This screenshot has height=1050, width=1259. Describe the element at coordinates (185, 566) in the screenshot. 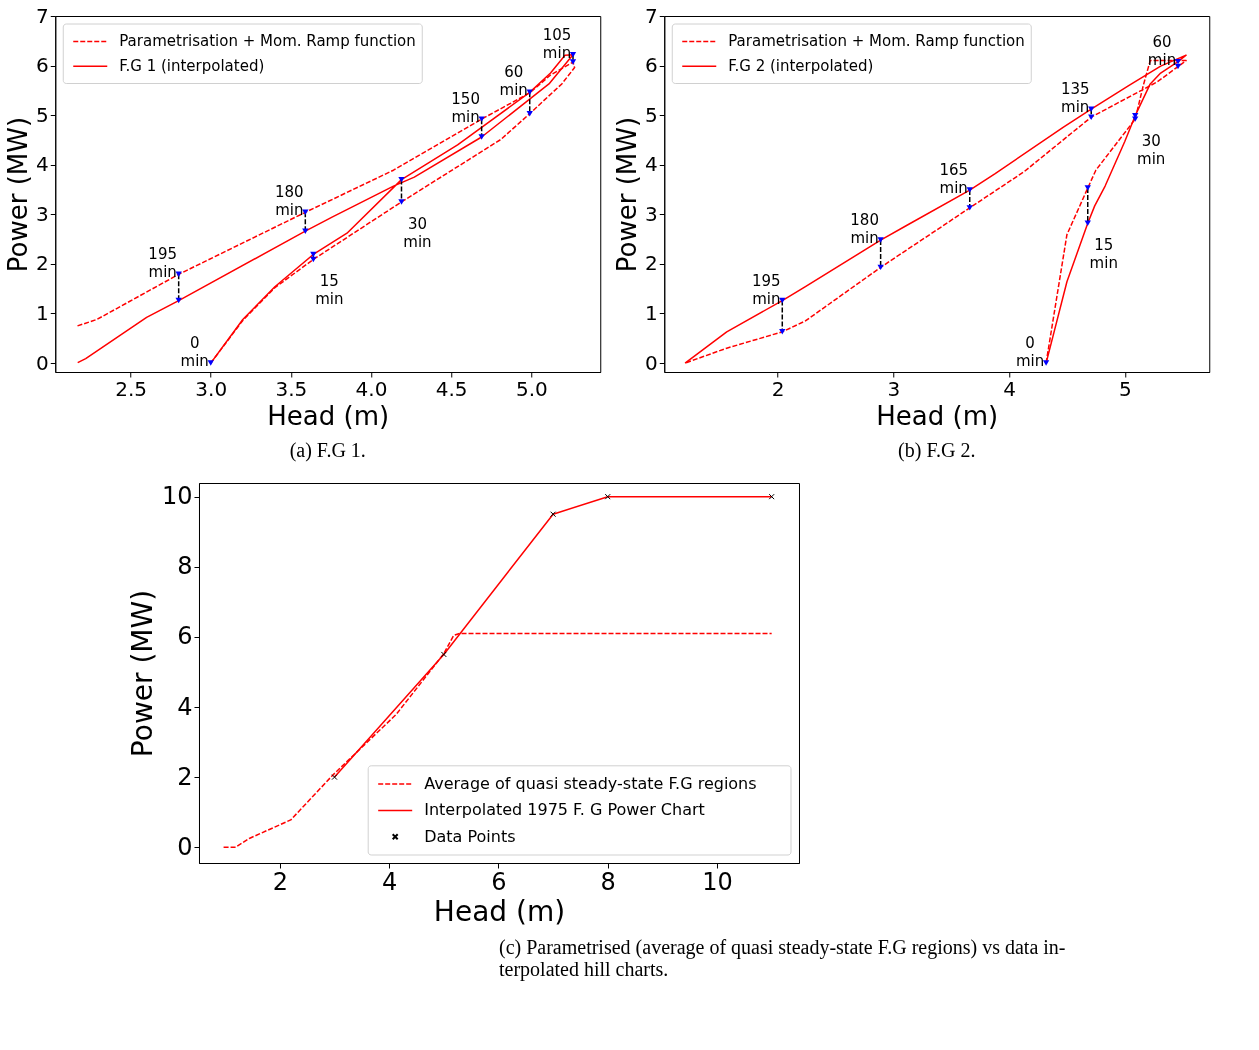

I see `y-tick-label: 8` at that location.